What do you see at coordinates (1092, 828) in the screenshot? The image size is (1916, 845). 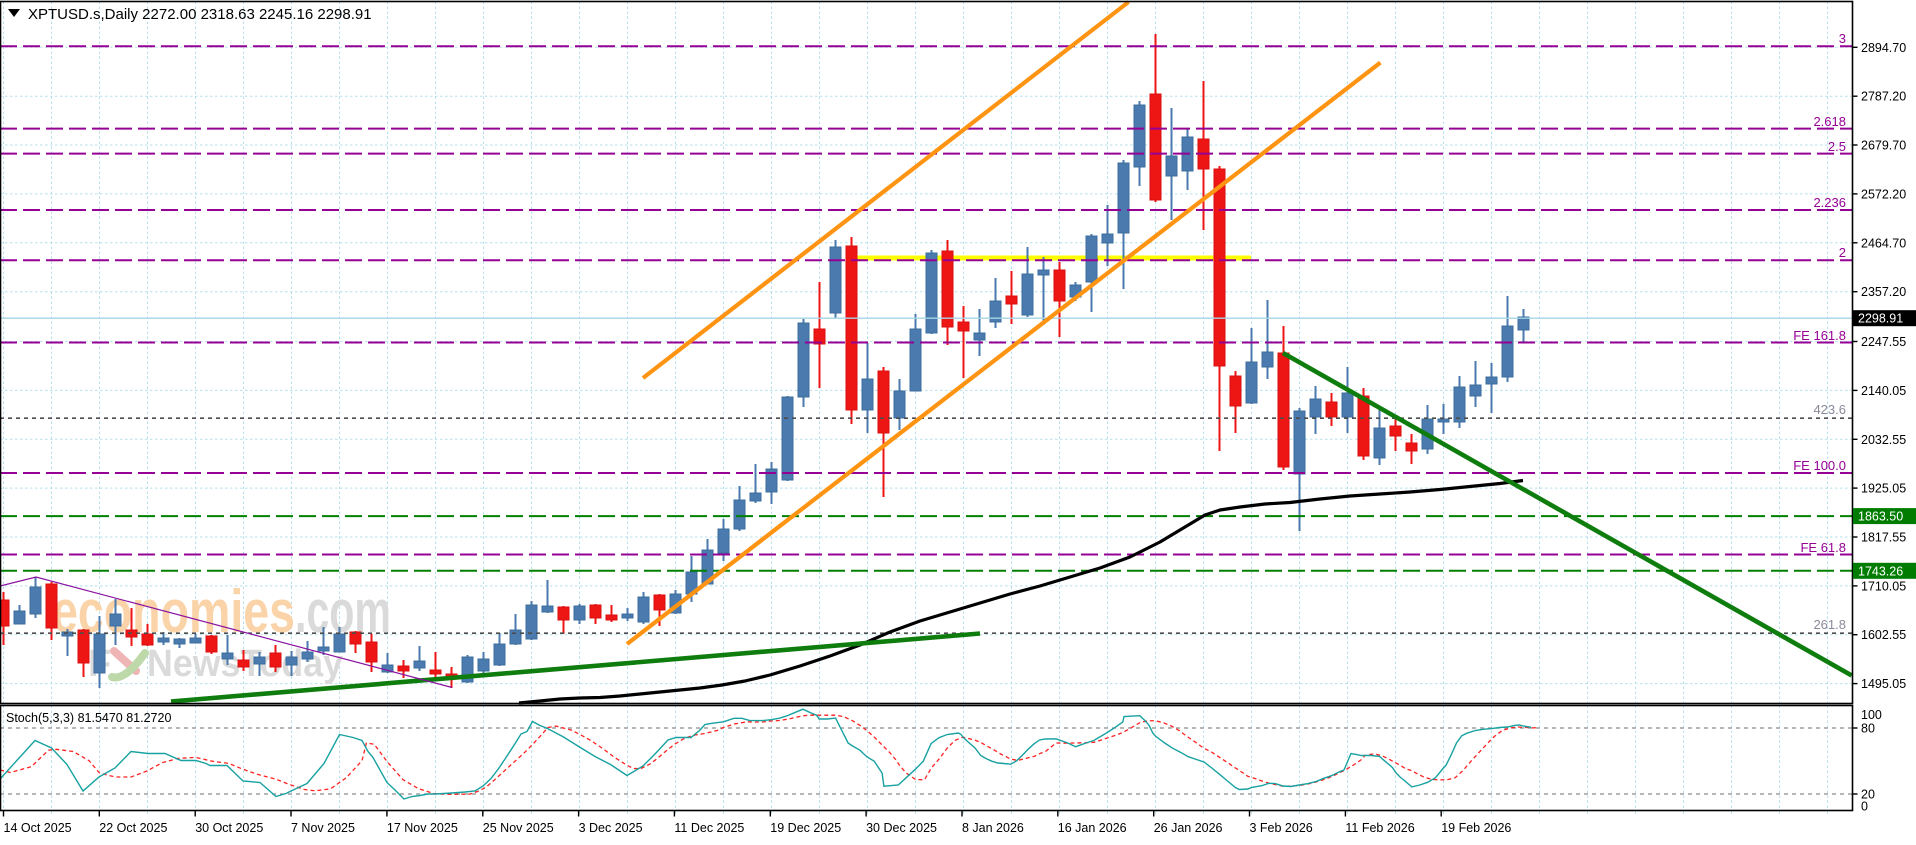 I see `svg-text: 16 Jan 2026` at bounding box center [1092, 828].